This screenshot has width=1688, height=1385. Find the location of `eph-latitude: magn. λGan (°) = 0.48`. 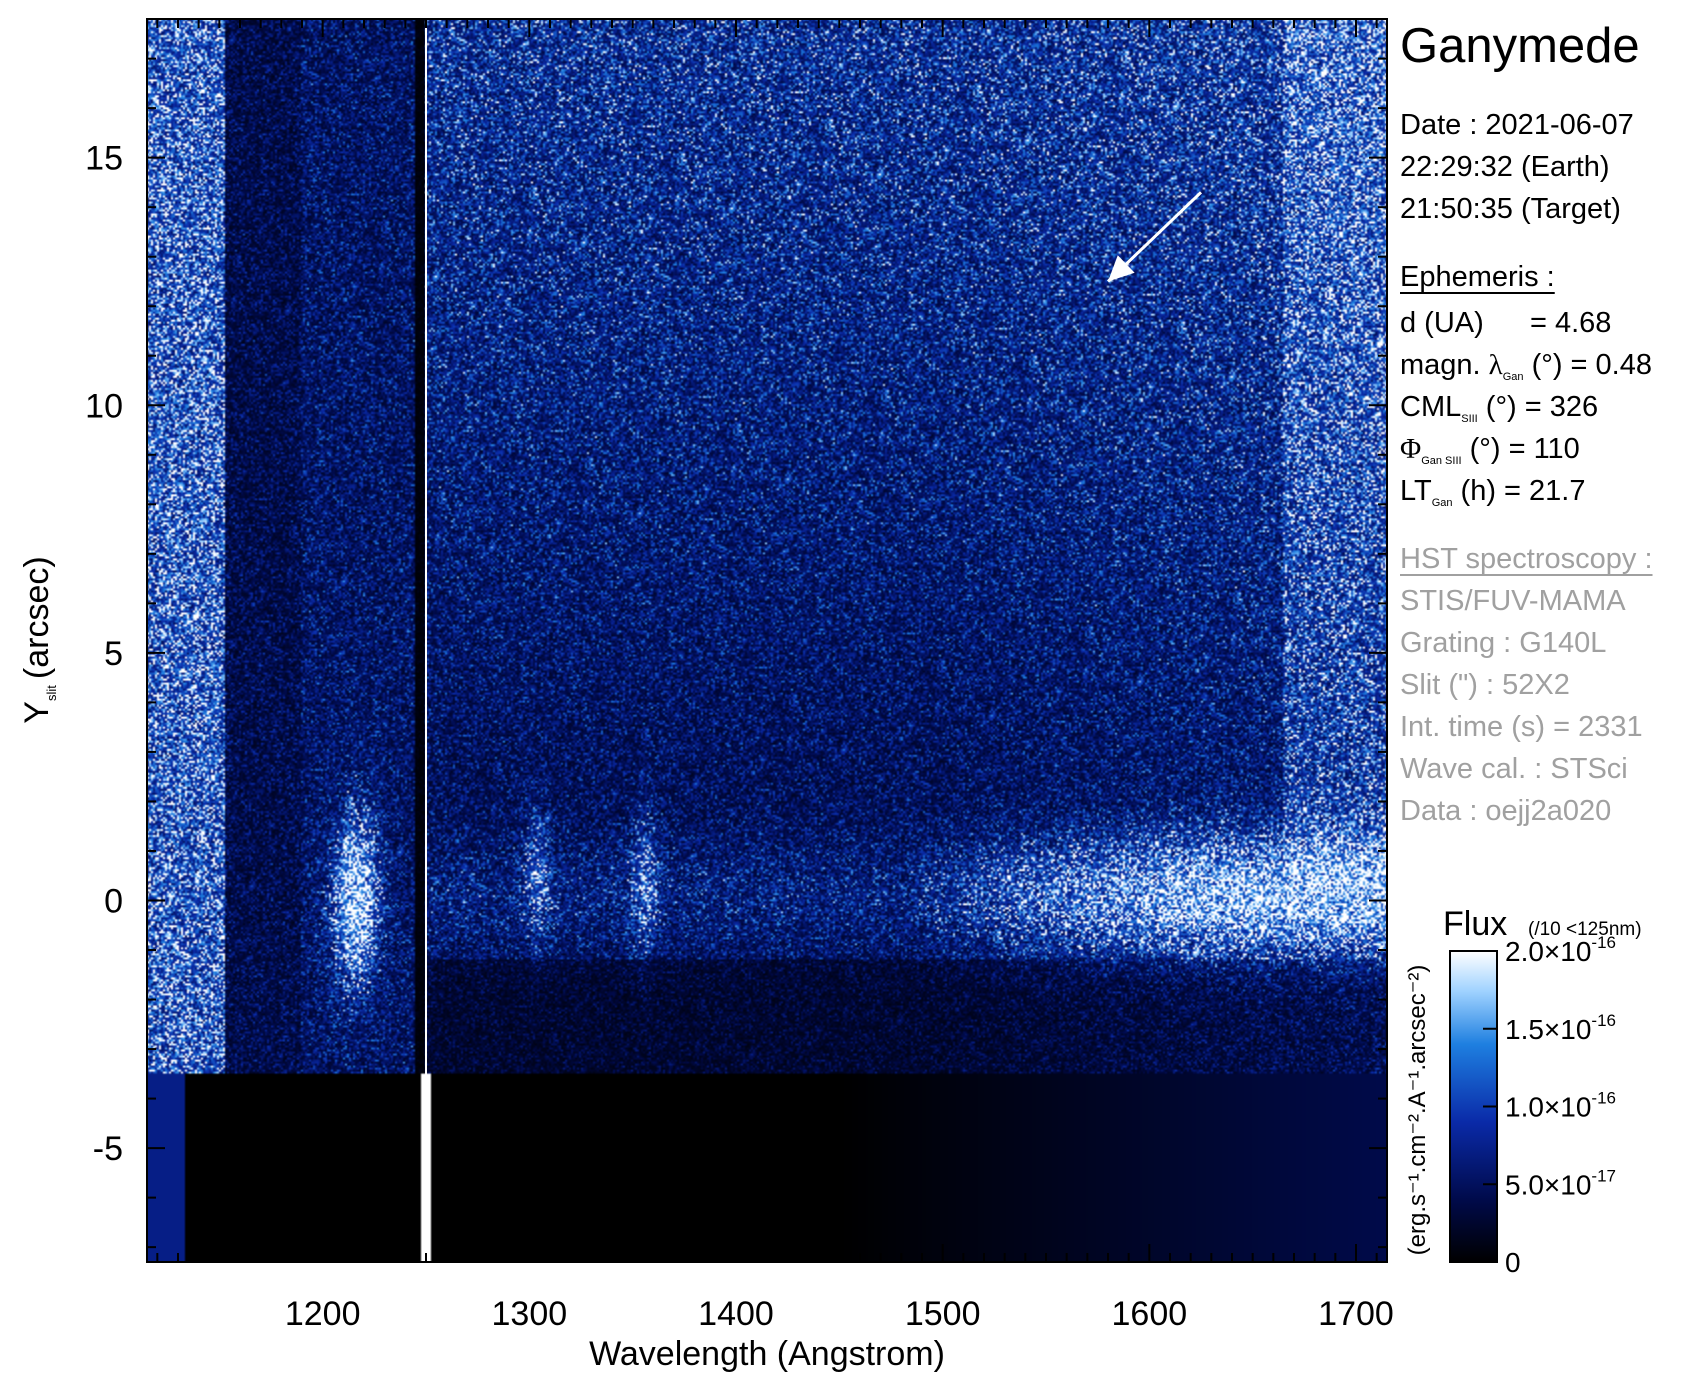

eph-latitude: magn. λGan (°) = 0.48 is located at coordinates (1526, 371).